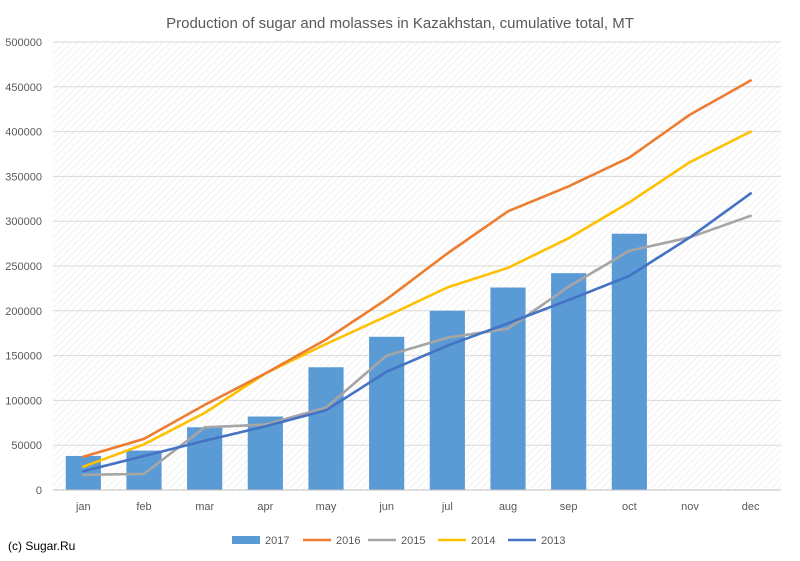 The height and width of the screenshot is (561, 800). Describe the element at coordinates (143, 507) in the screenshot. I see `x-tick-label: feb` at that location.